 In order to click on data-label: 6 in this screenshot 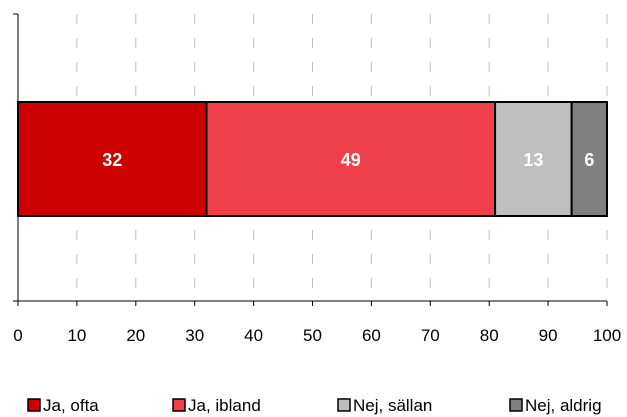, I will do `click(589, 160)`.